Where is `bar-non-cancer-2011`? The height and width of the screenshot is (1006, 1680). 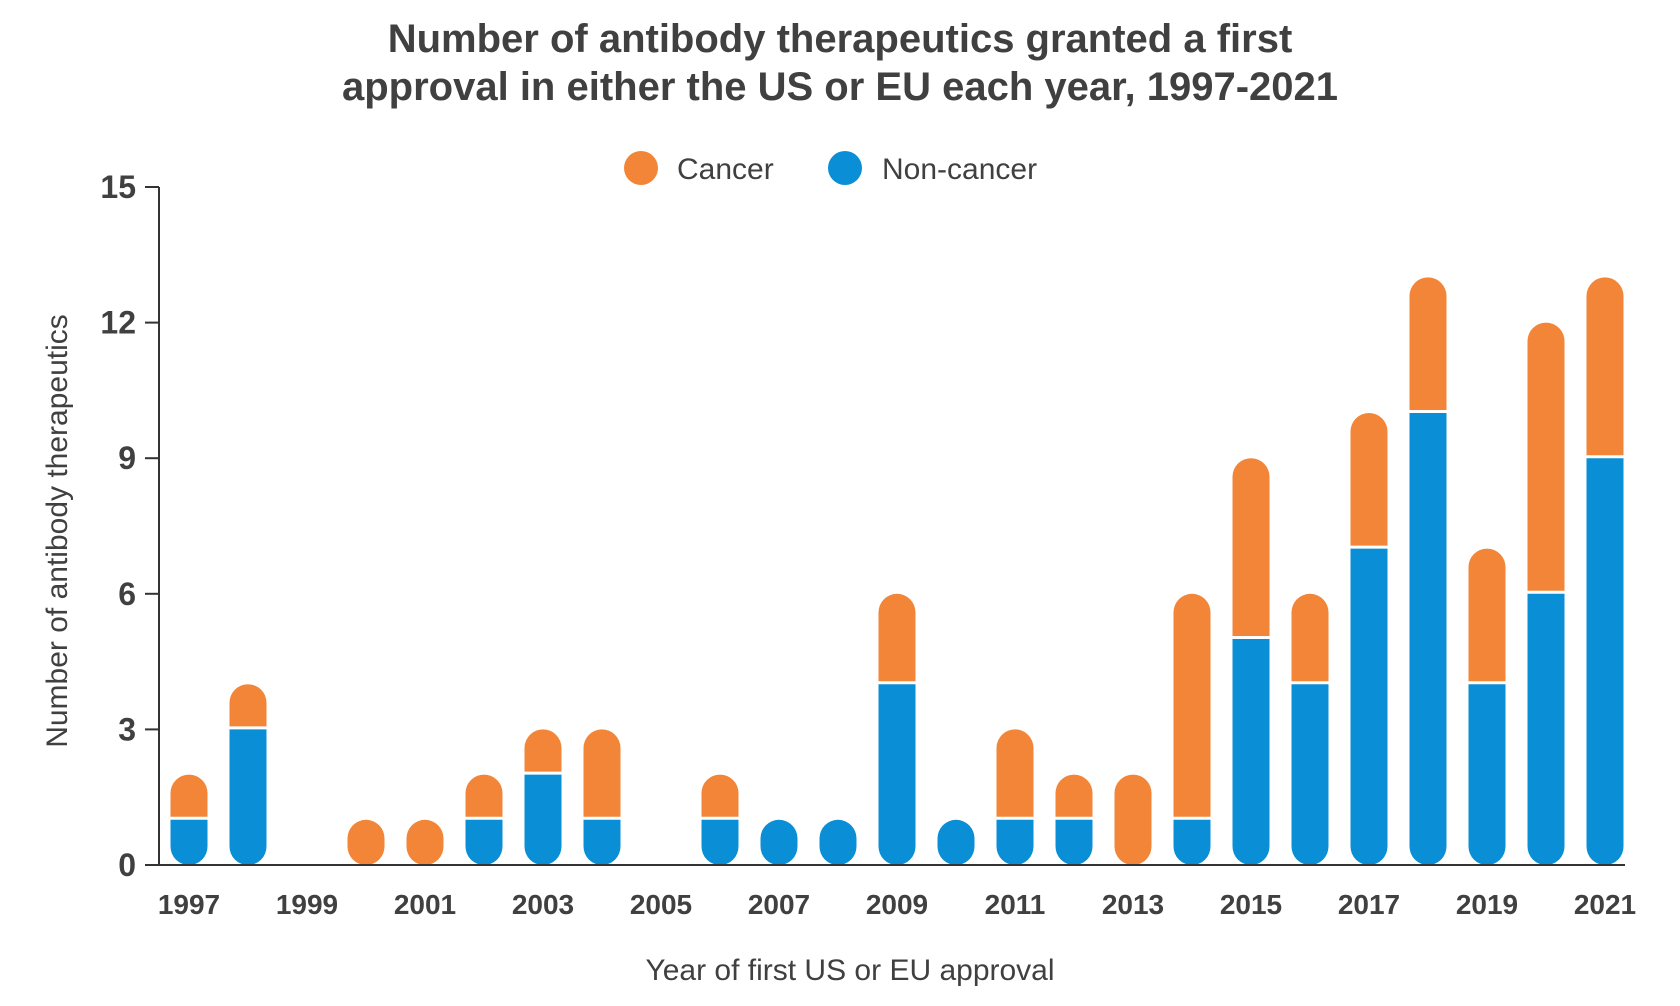
bar-non-cancer-2011 is located at coordinates (1015, 842).